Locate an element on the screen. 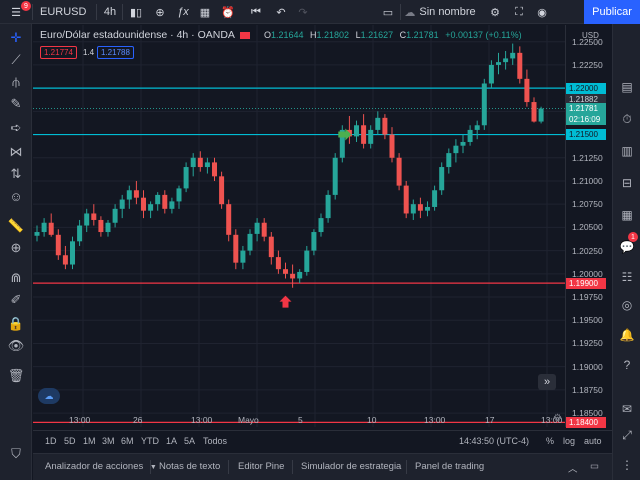 This screenshot has height=480, width=640. level-price-label: 1.22000 is located at coordinates (586, 88).